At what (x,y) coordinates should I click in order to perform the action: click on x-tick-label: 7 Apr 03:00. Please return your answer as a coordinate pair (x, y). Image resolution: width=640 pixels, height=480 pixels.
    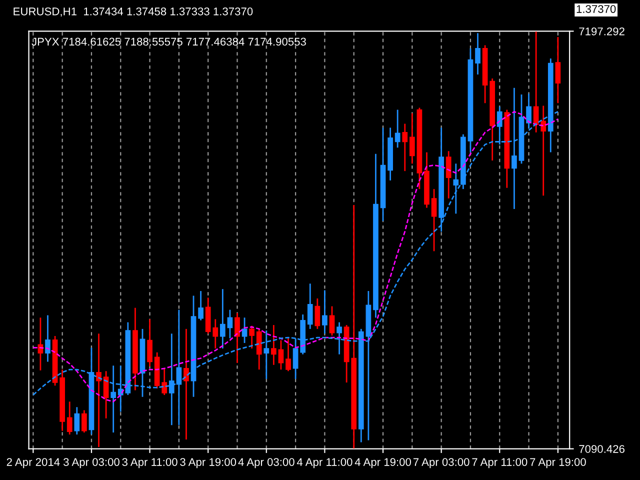
    Looking at the image, I should click on (441, 463).